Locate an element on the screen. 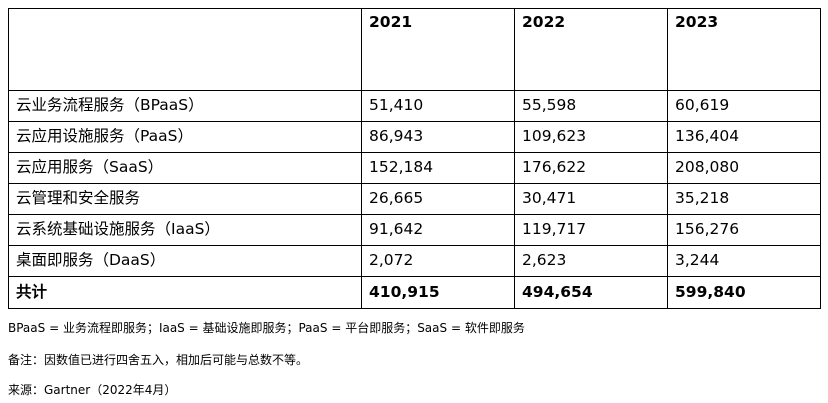 Image resolution: width=828 pixels, height=403 pixels. value-2023: 208,080 is located at coordinates (744, 168).